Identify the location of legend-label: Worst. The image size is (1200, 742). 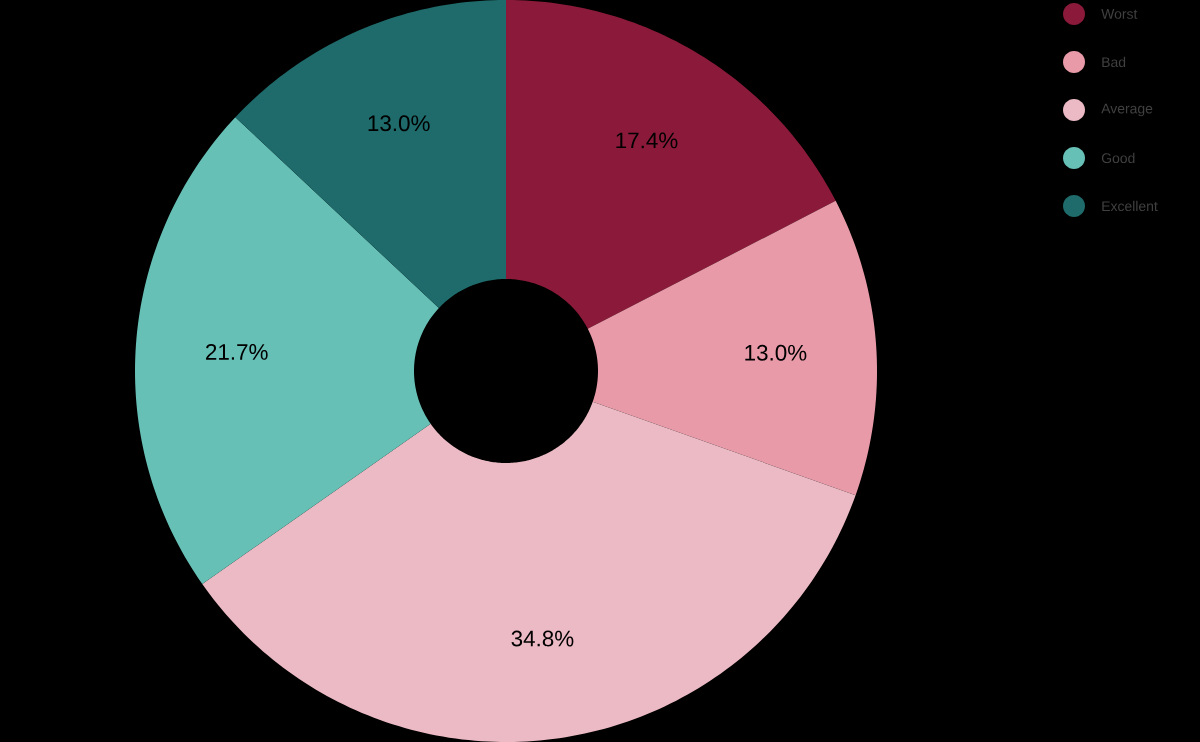
(1119, 14).